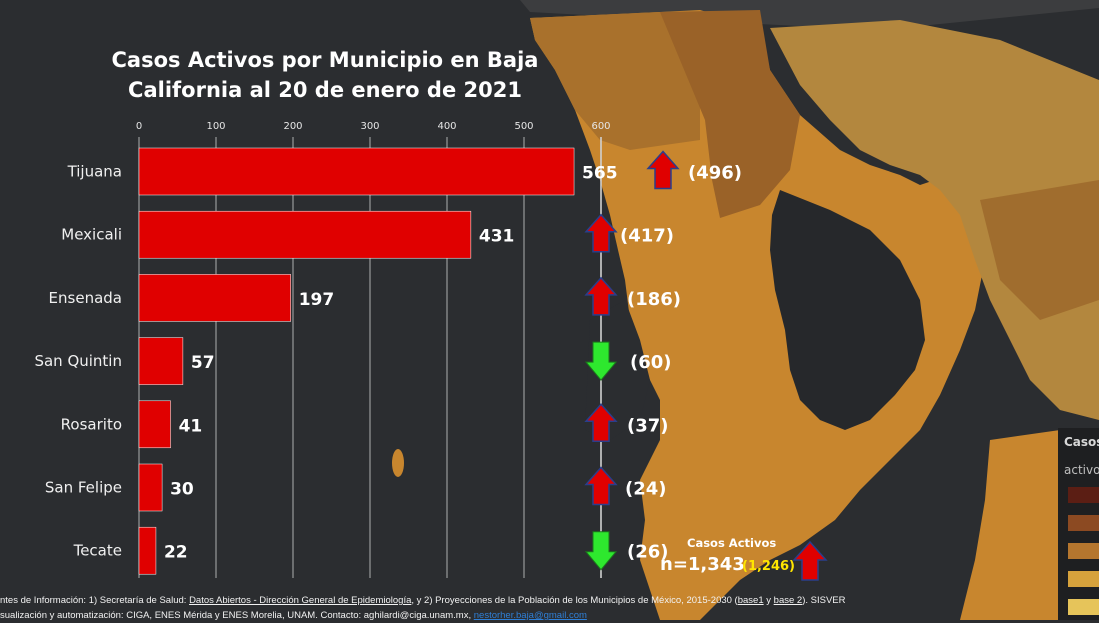 Image resolution: width=1099 pixels, height=623 pixels. I want to click on x-tick-label: 300, so click(369, 126).